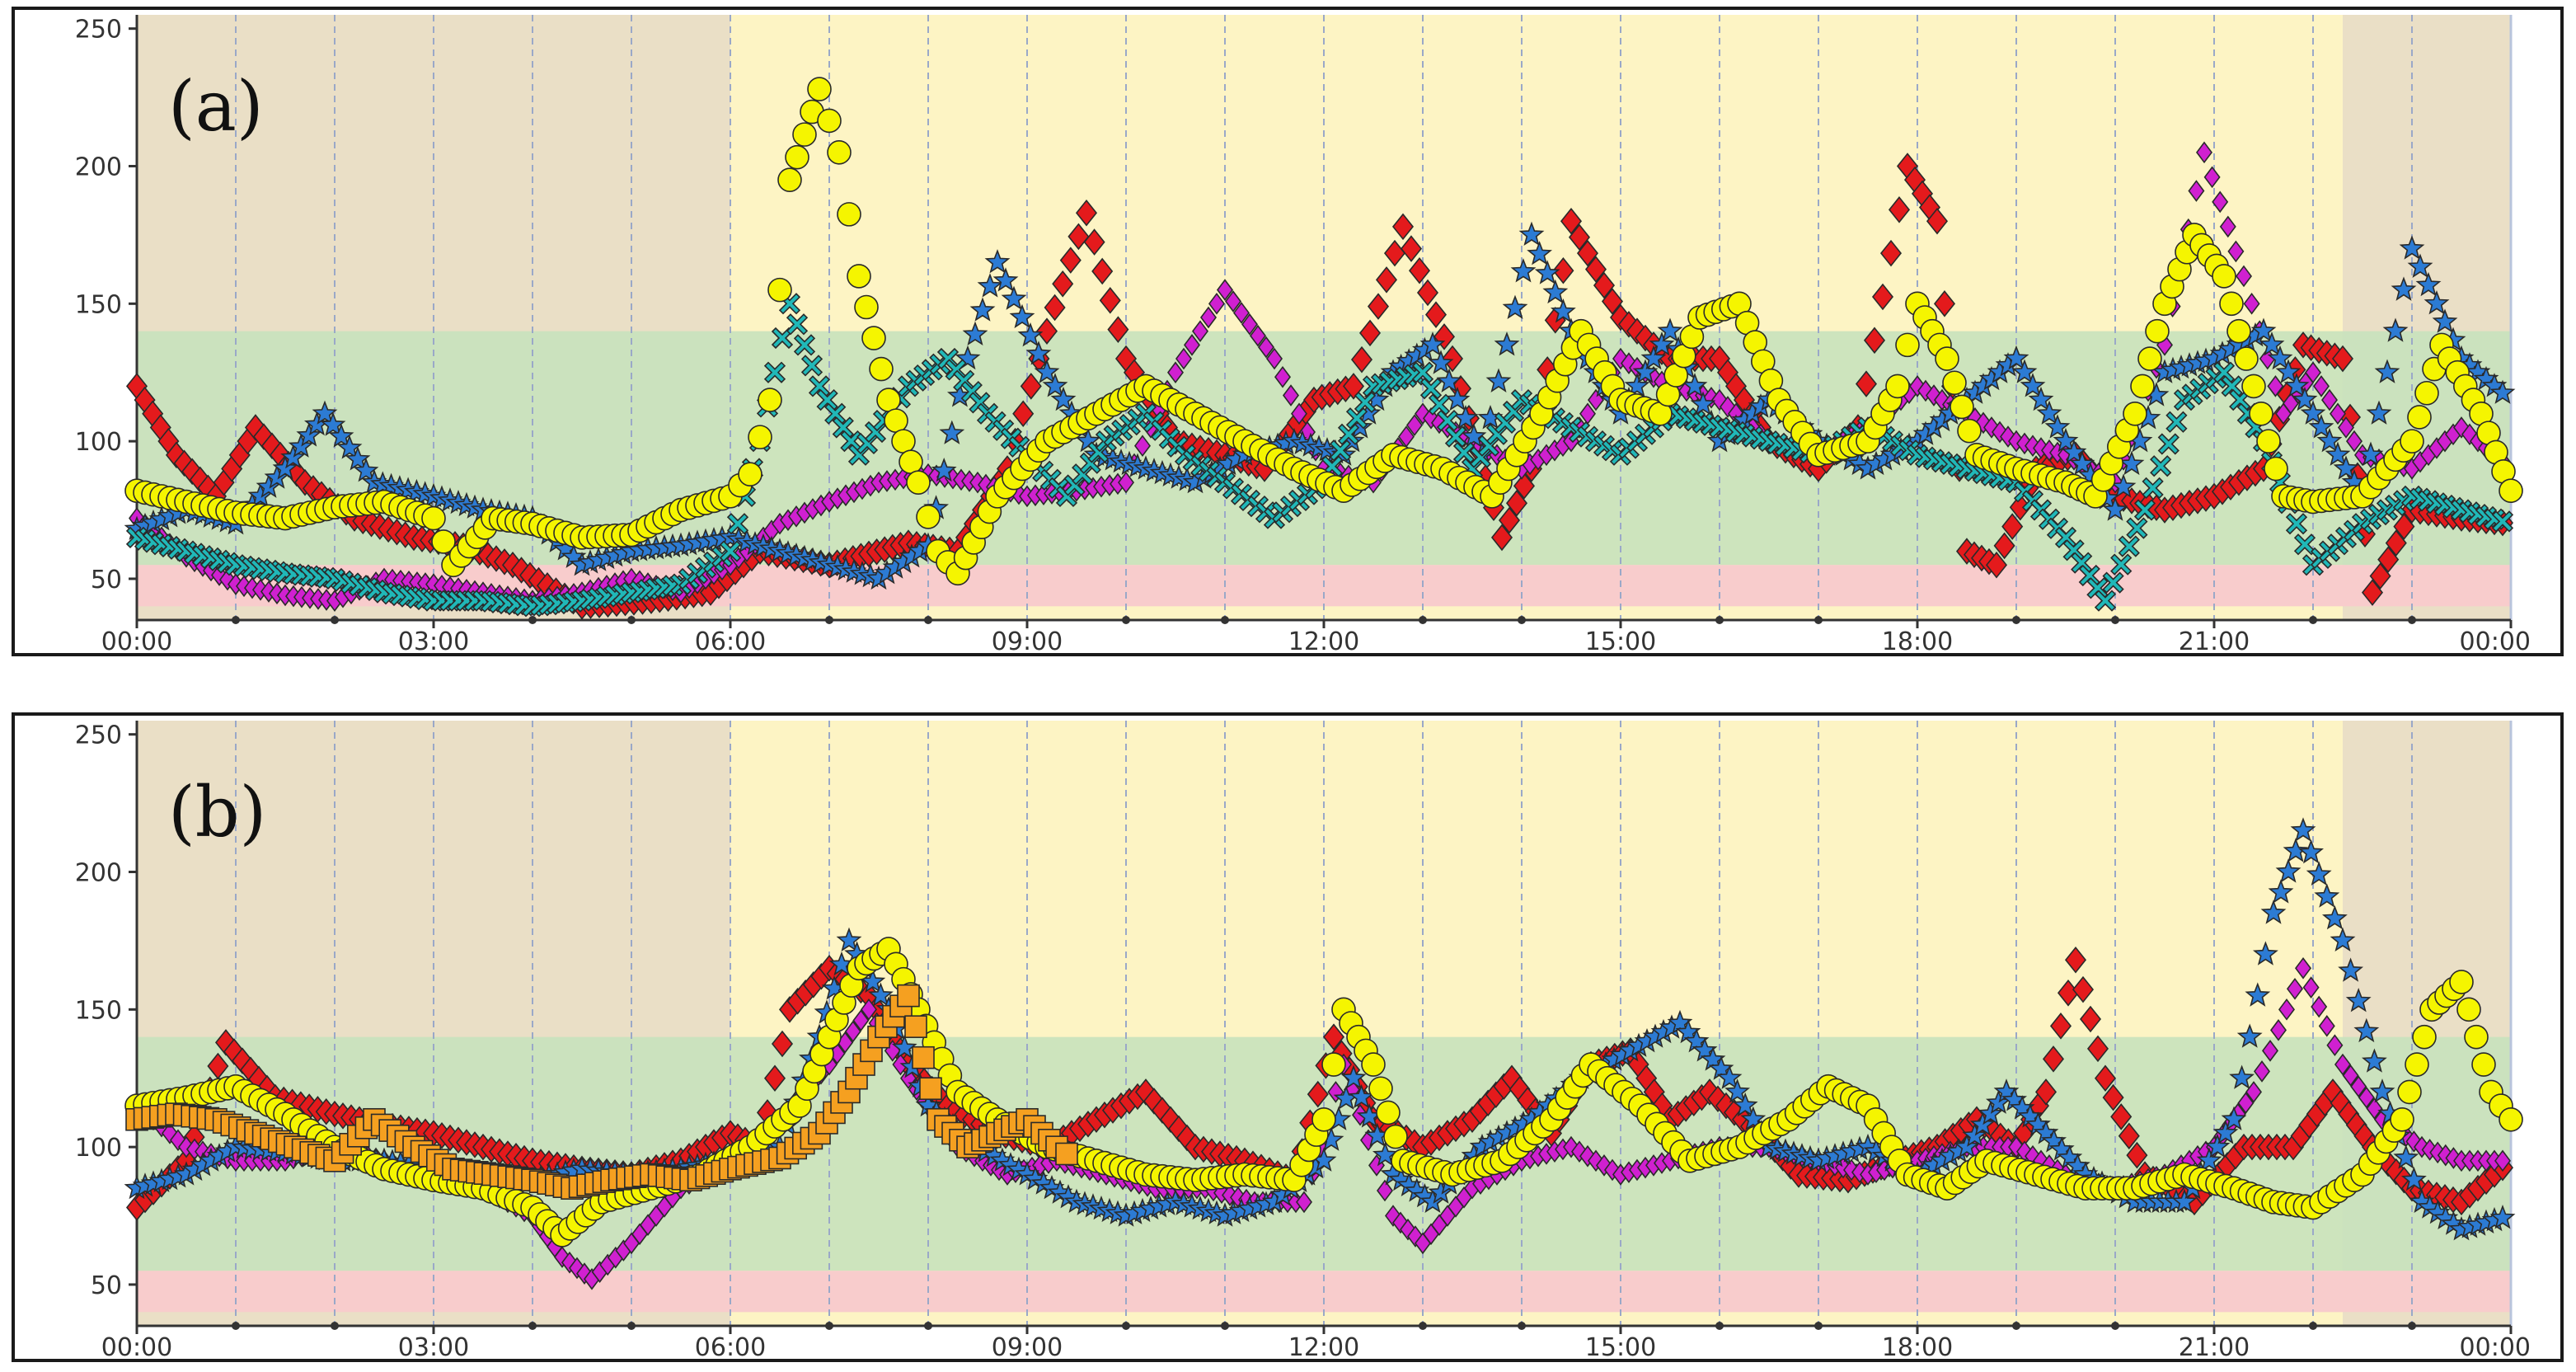  Describe the element at coordinates (98, 1148) in the screenshot. I see `y-tick-label: 100` at that location.